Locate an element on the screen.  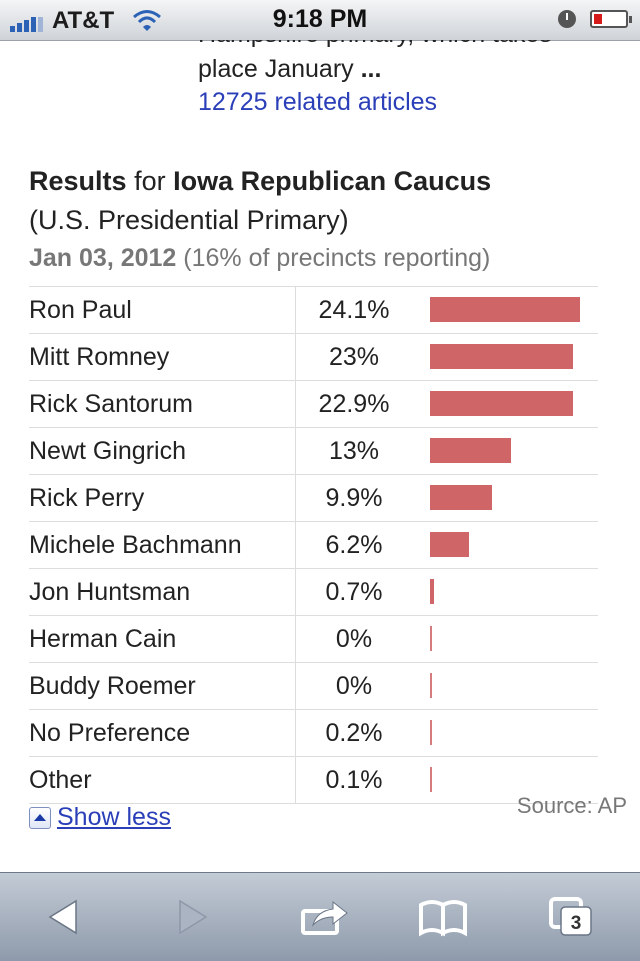
candidate-name: Herman Cain is located at coordinates (103, 639).